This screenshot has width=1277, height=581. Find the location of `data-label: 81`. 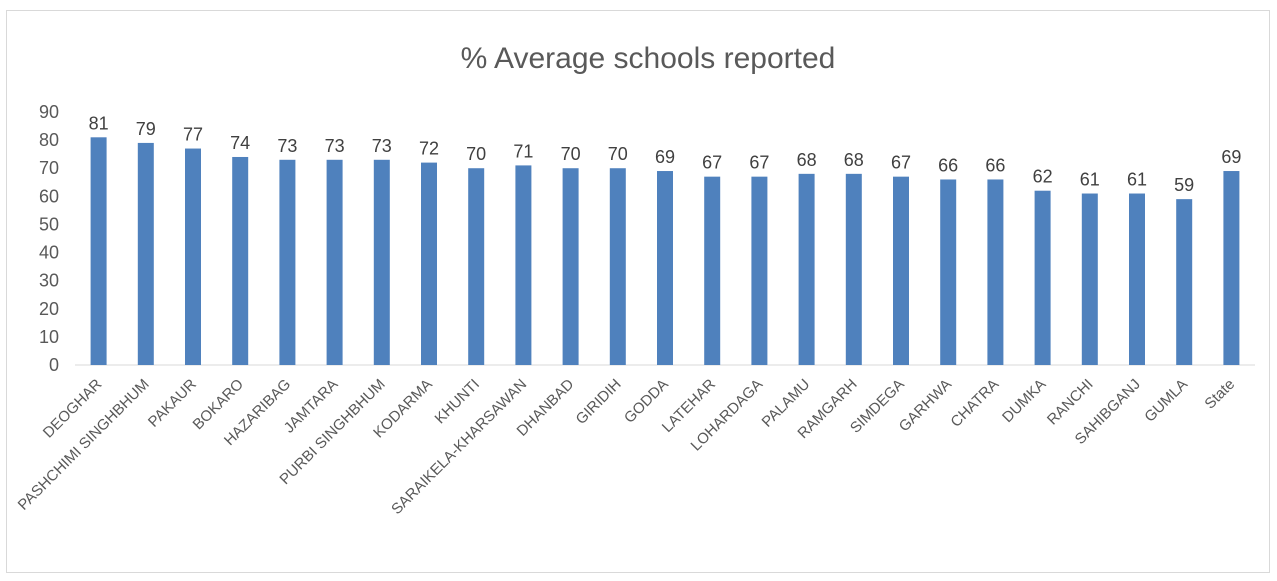

data-label: 81 is located at coordinates (99, 123).